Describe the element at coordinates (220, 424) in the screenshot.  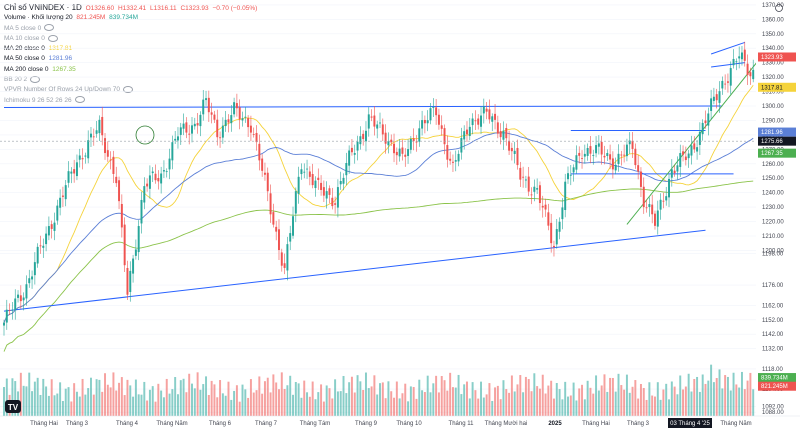
I see `time-tick-label: Tháng 6` at that location.